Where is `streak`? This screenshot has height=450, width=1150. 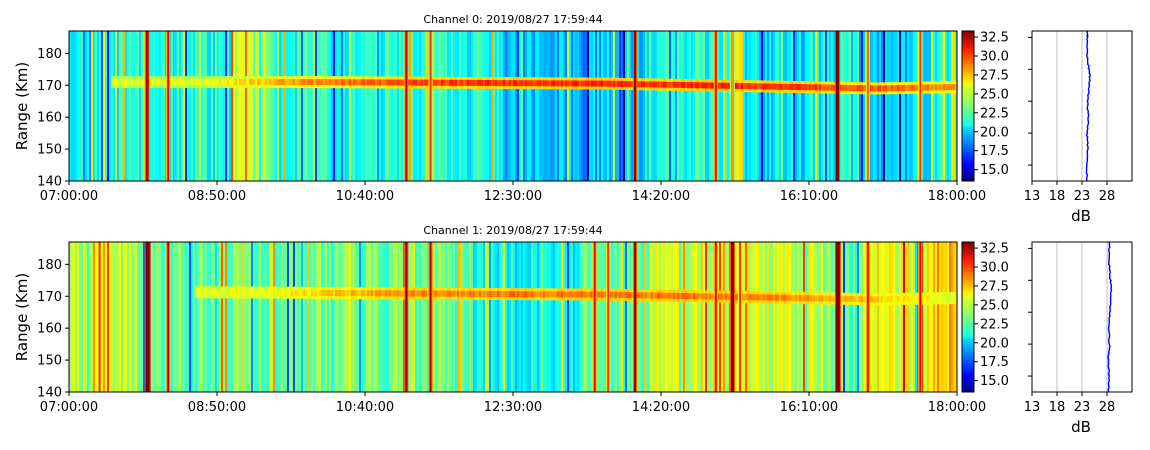
streak is located at coordinates (837, 317).